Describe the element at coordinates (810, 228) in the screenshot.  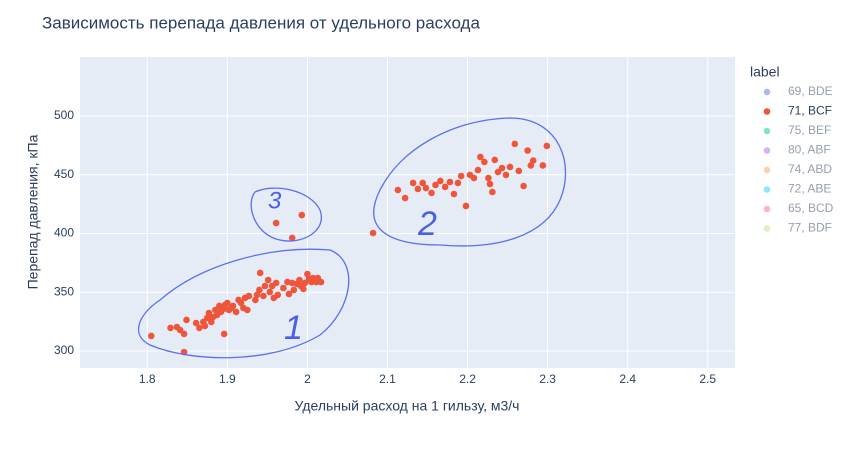
I see `legend-label: 77, BDF` at that location.